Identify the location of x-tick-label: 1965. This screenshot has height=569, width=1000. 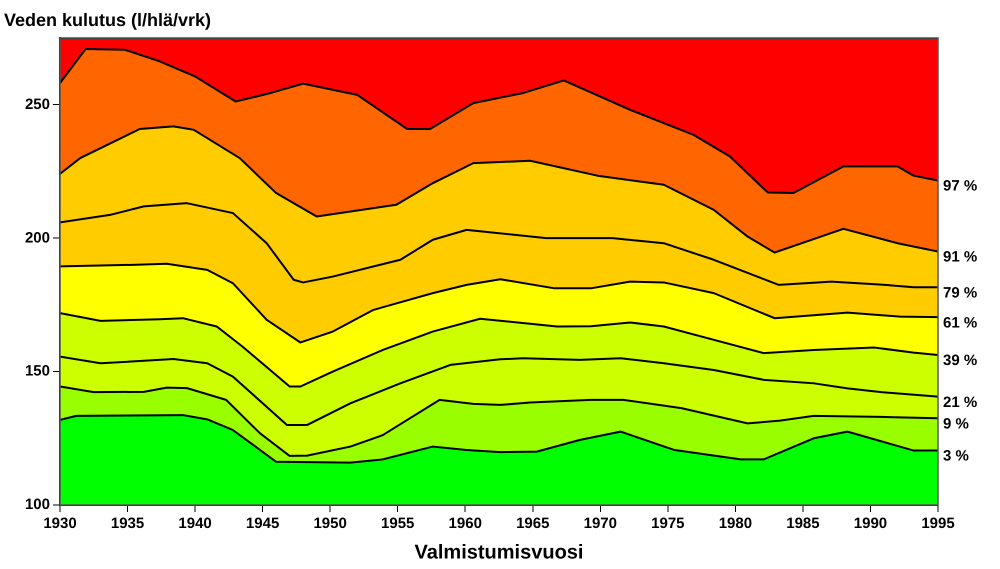
(533, 523).